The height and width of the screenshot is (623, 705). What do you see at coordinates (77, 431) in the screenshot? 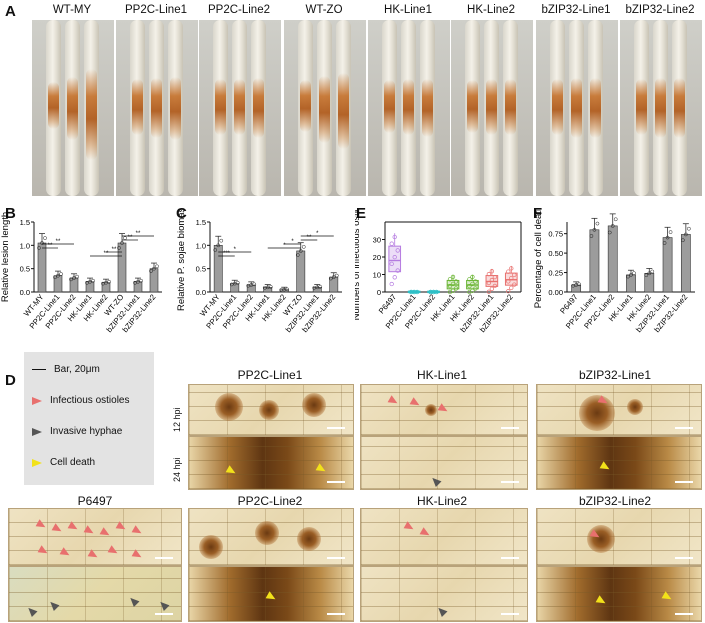
I see `legend-invasive: Invasive hyphae` at bounding box center [77, 431].